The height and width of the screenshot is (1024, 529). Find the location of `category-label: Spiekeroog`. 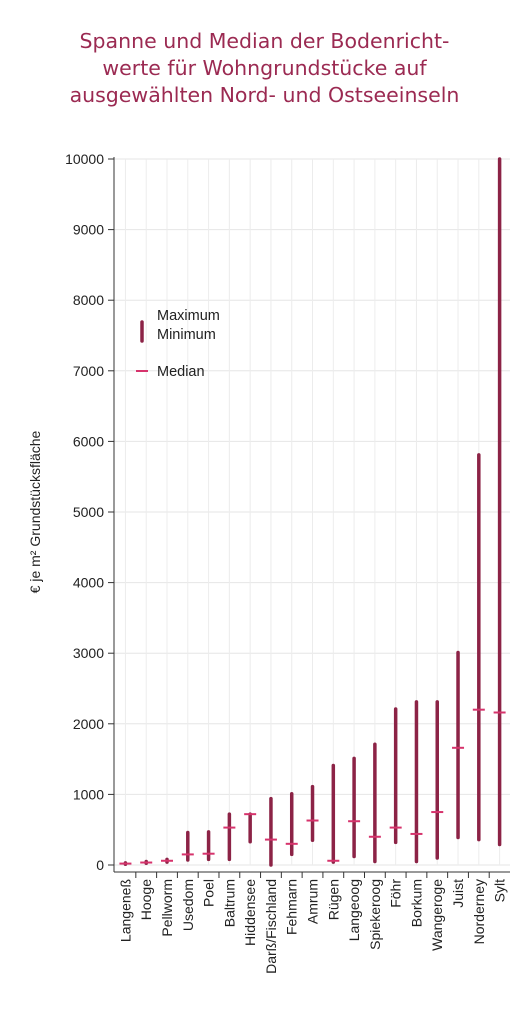

category-label: Spiekeroog is located at coordinates (375, 914).